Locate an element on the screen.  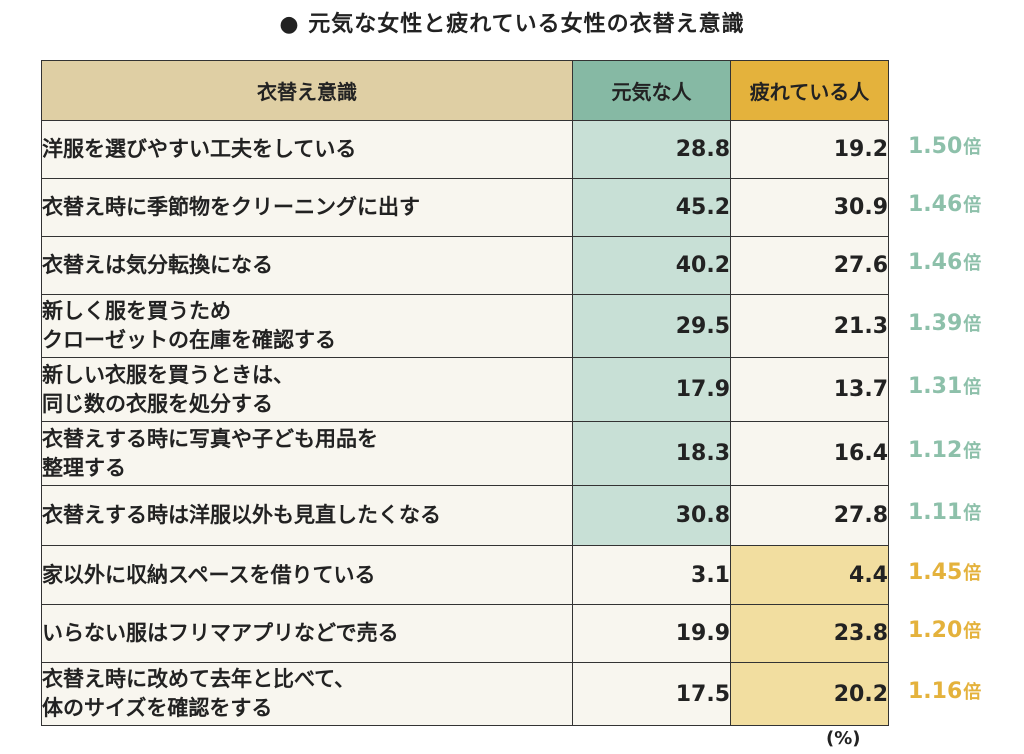
table-row: 洋服を選びやすい工夫をしている 28.8 19.2 is located at coordinates (465, 149).